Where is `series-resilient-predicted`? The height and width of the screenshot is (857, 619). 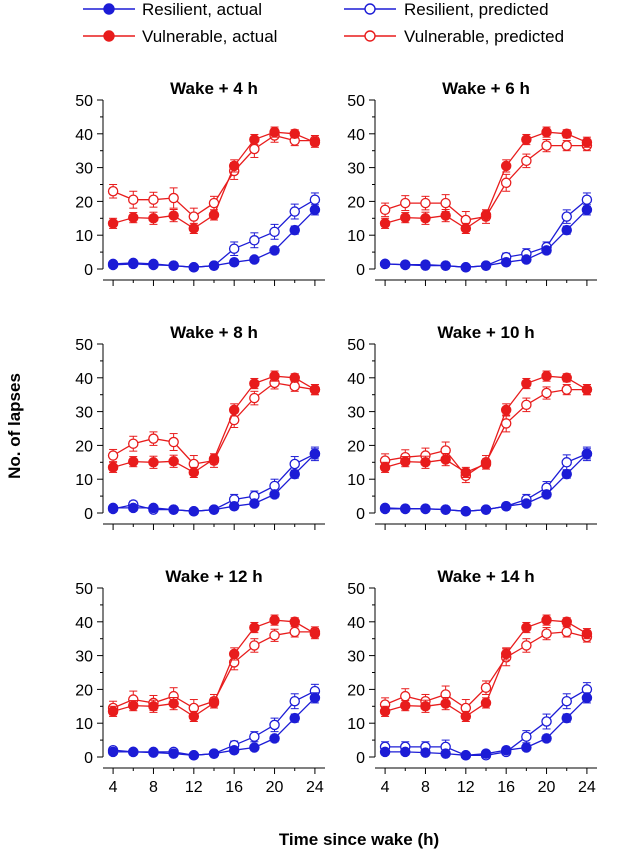 series-resilient-predicted is located at coordinates (486, 232).